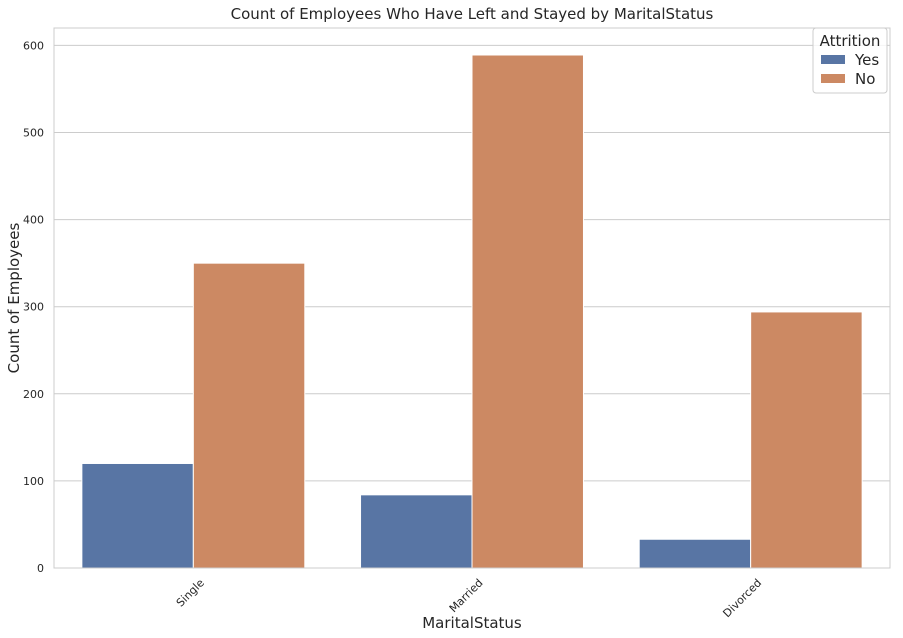  What do you see at coordinates (866, 60) in the screenshot?
I see `legend-label-yes: Yes` at bounding box center [866, 60].